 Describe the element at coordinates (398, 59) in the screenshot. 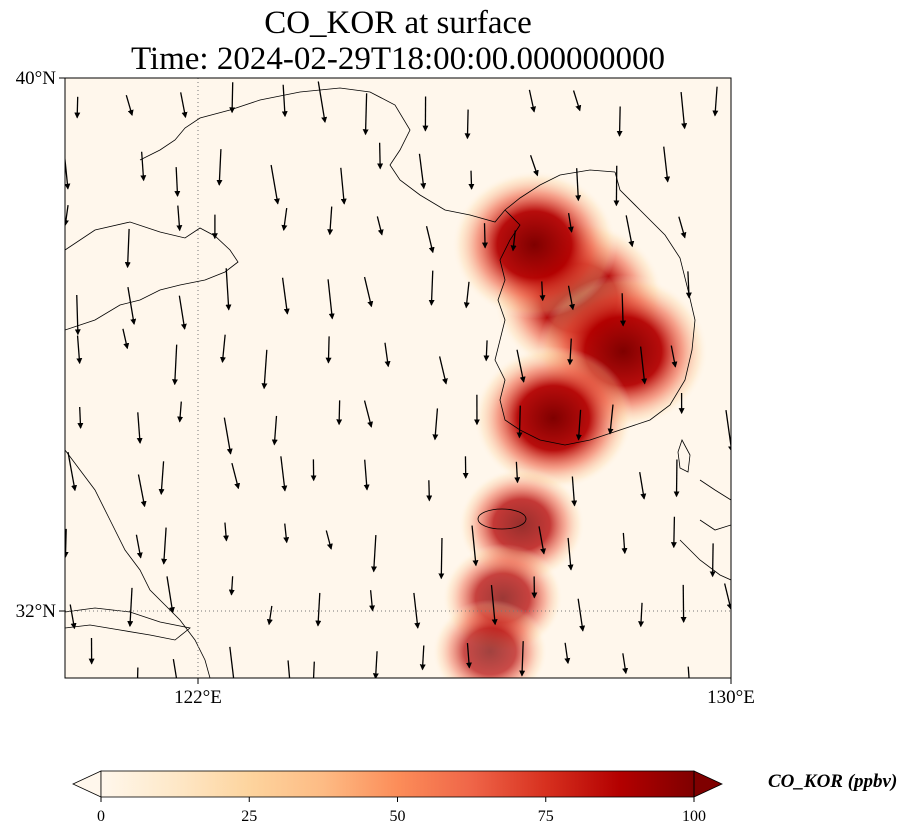

I see `map-title-line2: Time: 2024-02-29T18:00:00.000000000` at that location.